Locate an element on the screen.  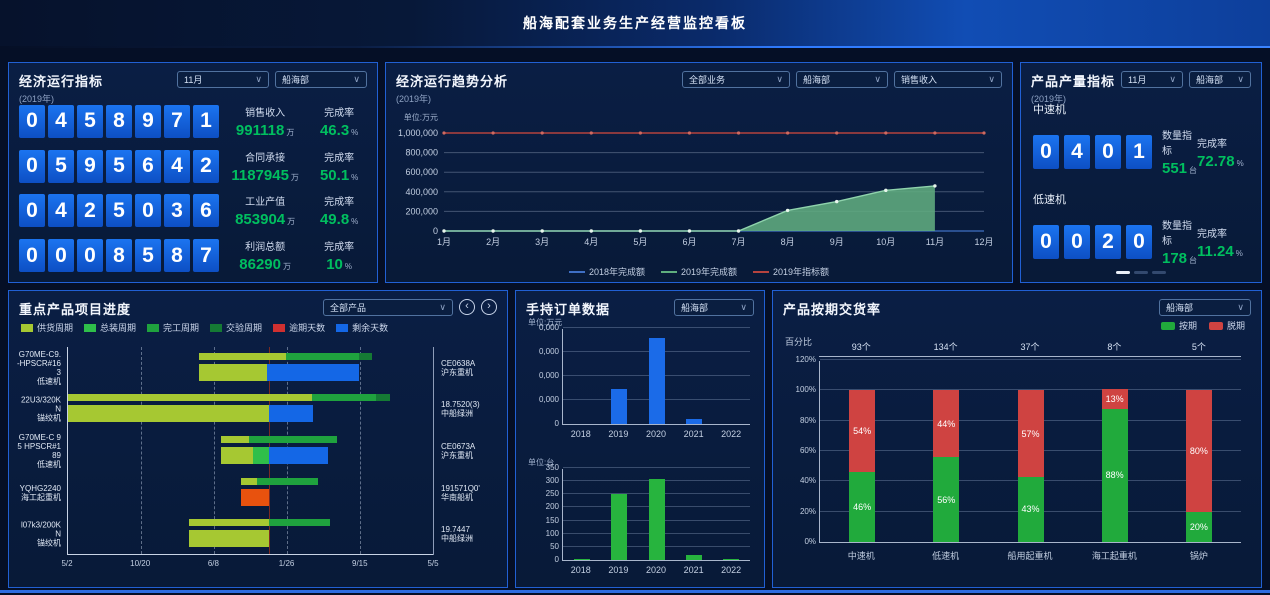
digit-box: 7 is located at coordinates (177, 121).